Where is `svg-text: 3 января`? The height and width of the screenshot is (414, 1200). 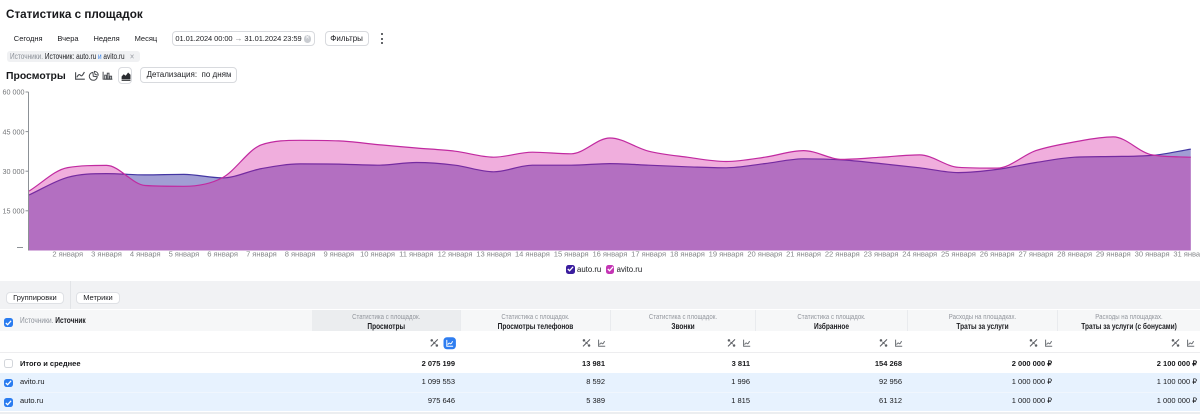
svg-text: 3 января is located at coordinates (106, 253).